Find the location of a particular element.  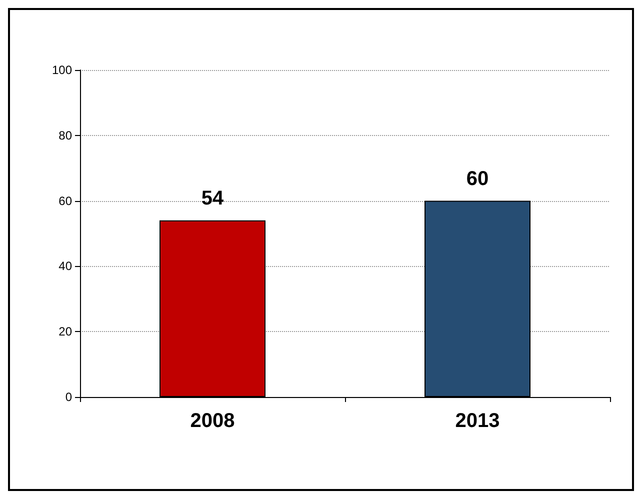

y-tick-label: 60 is located at coordinates (65, 201).